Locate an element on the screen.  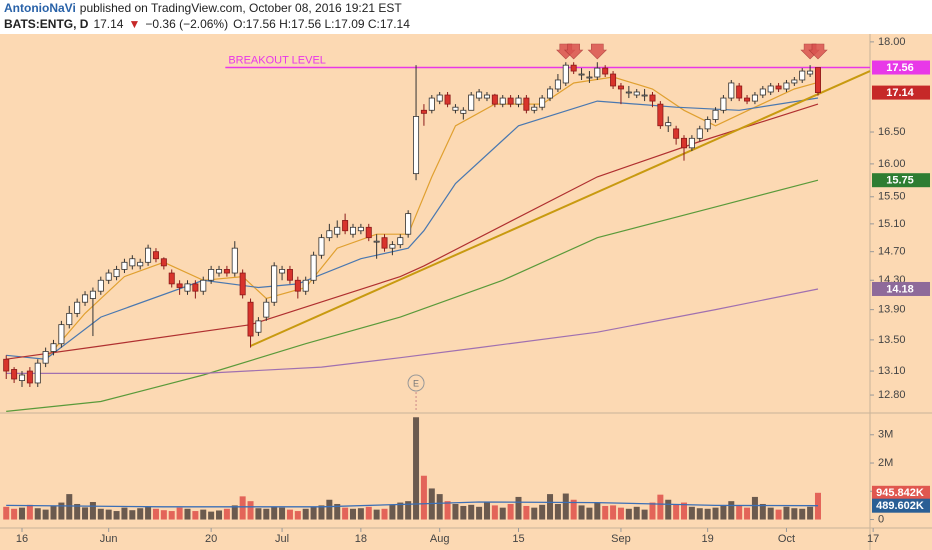
symbol: BATS:ENTG, D is located at coordinates (46, 24).